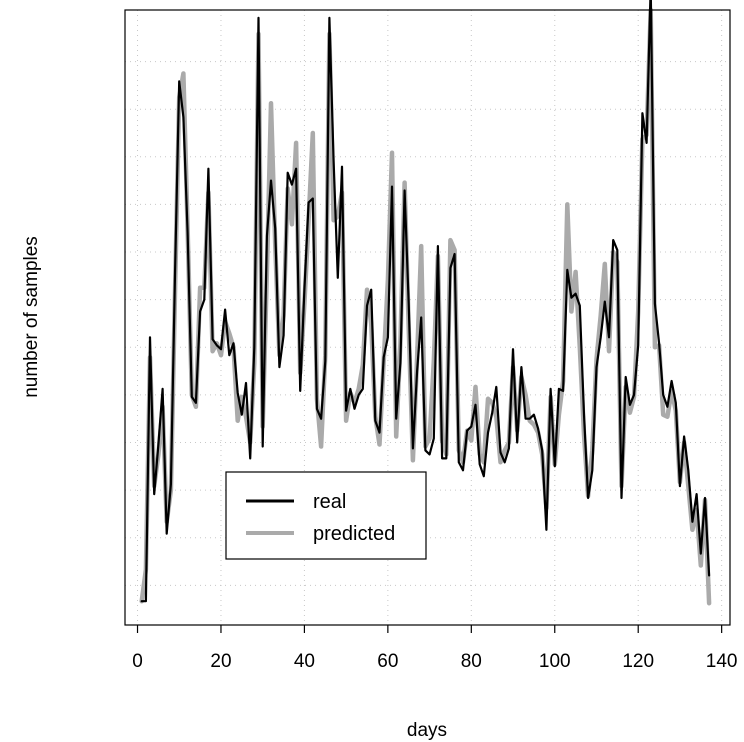 This screenshot has height=742, width=744. Describe the element at coordinates (435, 648) in the screenshot. I see `x-axis: 0 20 40 60 80 100 120 140` at that location.